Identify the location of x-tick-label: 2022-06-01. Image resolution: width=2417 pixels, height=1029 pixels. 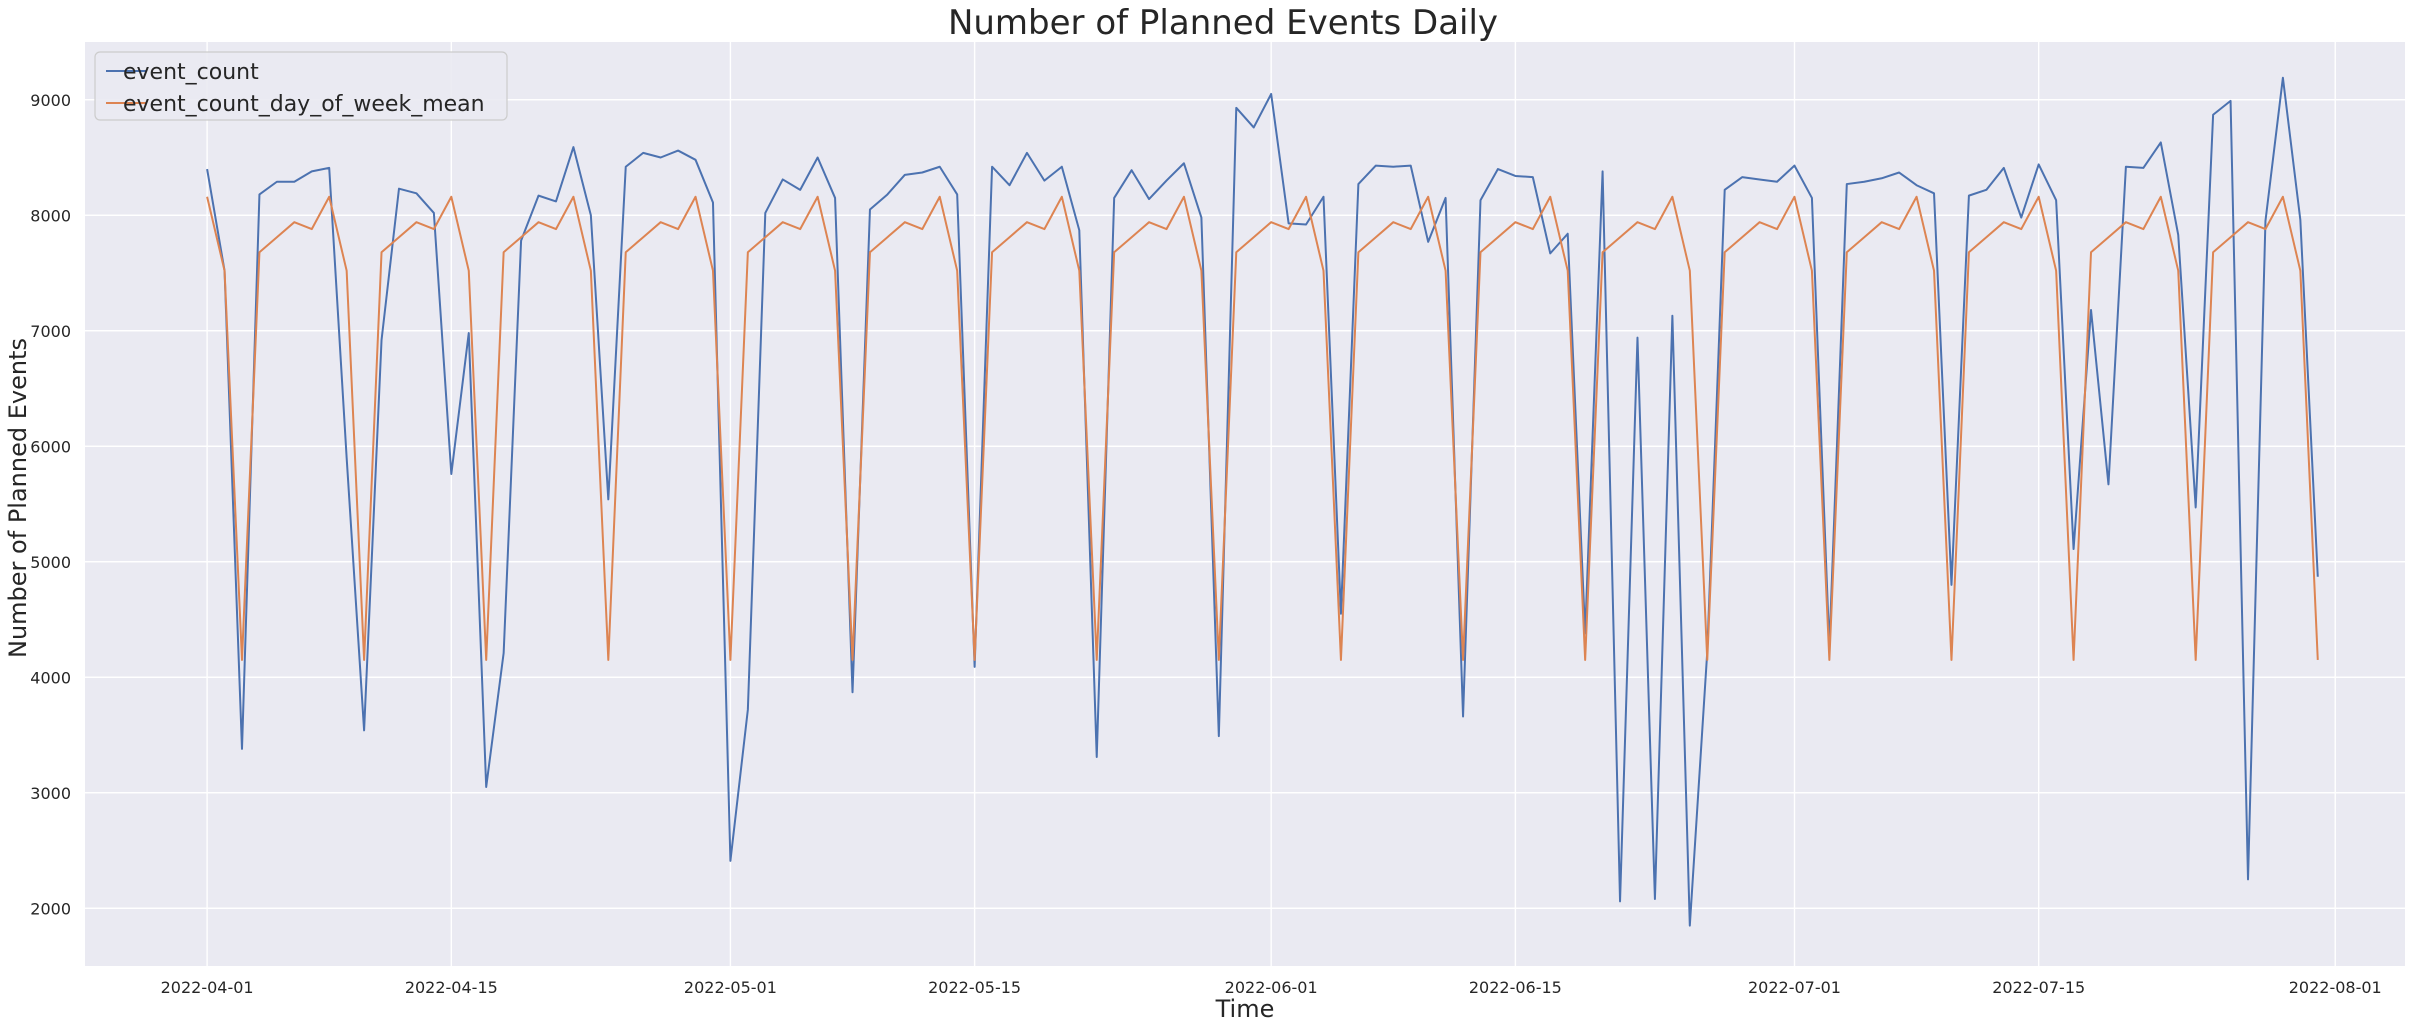
(1271, 987).